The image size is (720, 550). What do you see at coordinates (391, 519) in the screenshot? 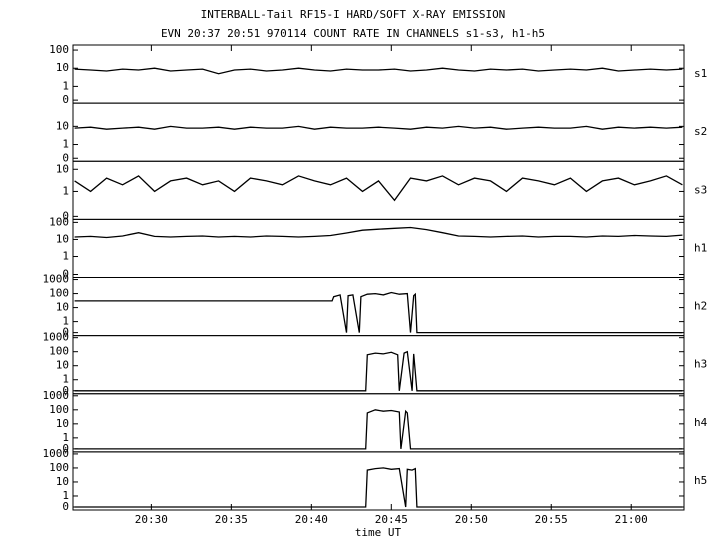
I see `x-tick-label: 20:45` at bounding box center [391, 519].